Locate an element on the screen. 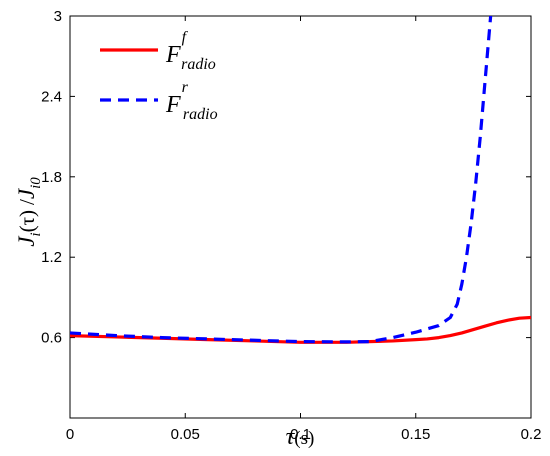 The width and height of the screenshot is (550, 456). y-axis-label: Ji(τ)/Ji0 is located at coordinates (29, 212).